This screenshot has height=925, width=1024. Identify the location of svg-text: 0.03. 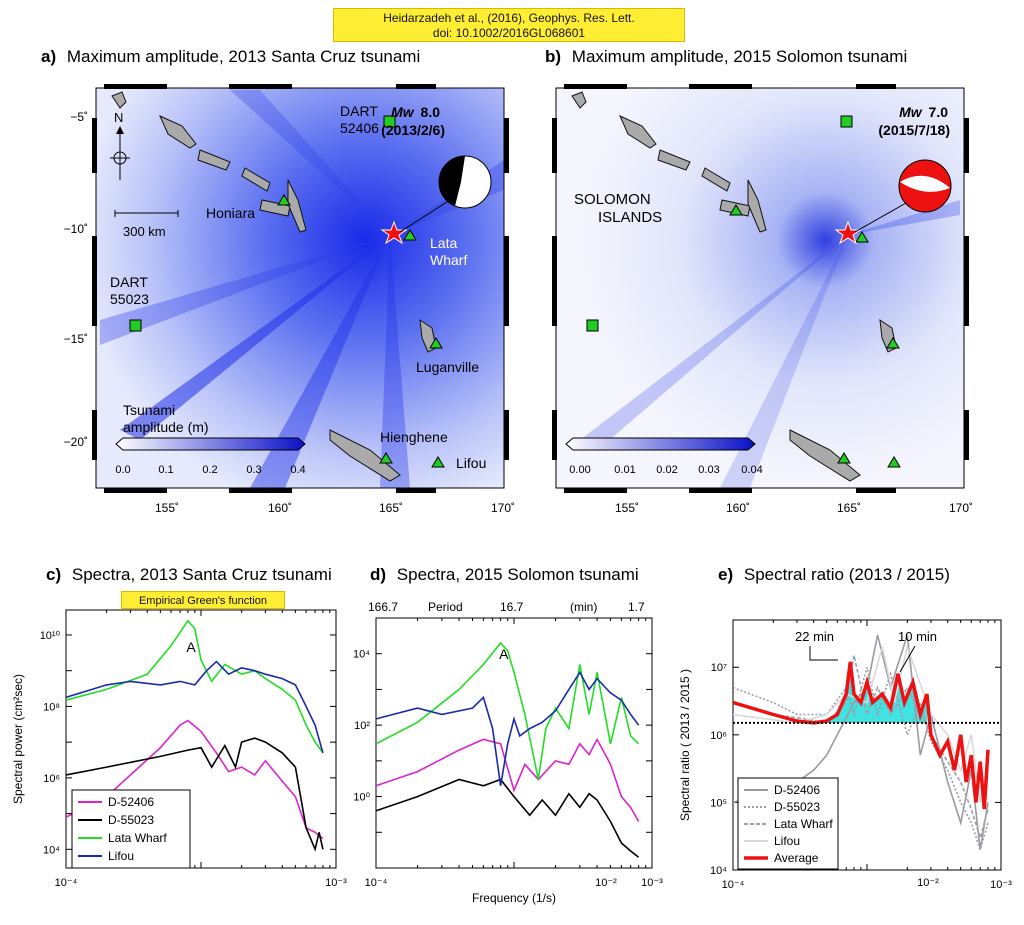
(708, 470).